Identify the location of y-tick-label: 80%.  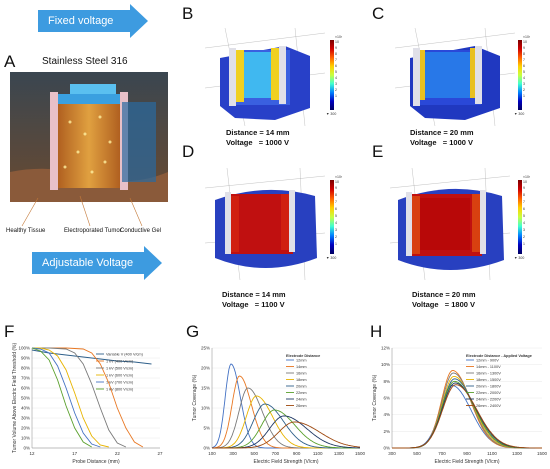
(25, 368).